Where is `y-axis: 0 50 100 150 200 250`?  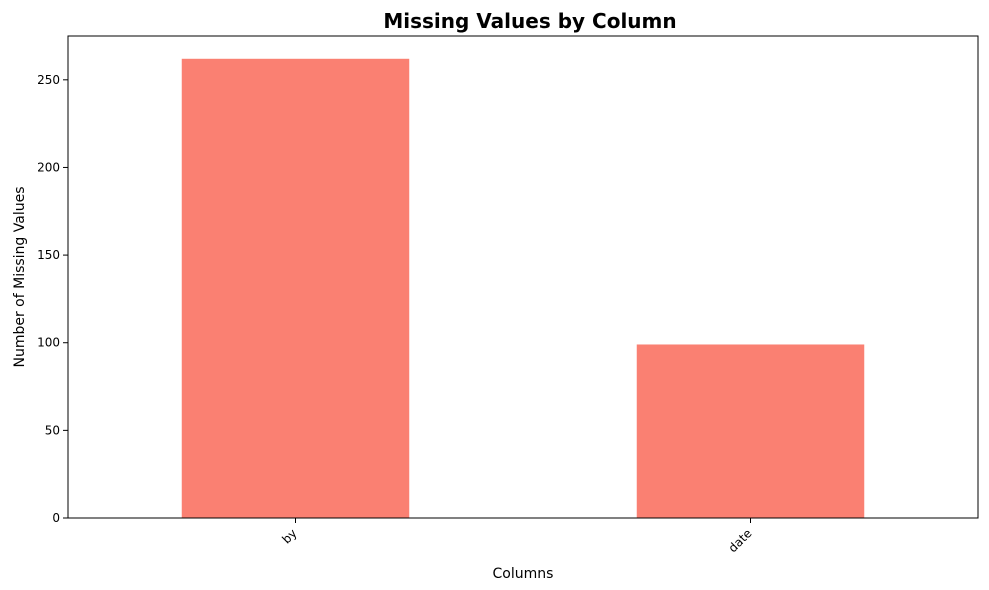 y-axis: 0 50 100 150 200 250 is located at coordinates (52, 299).